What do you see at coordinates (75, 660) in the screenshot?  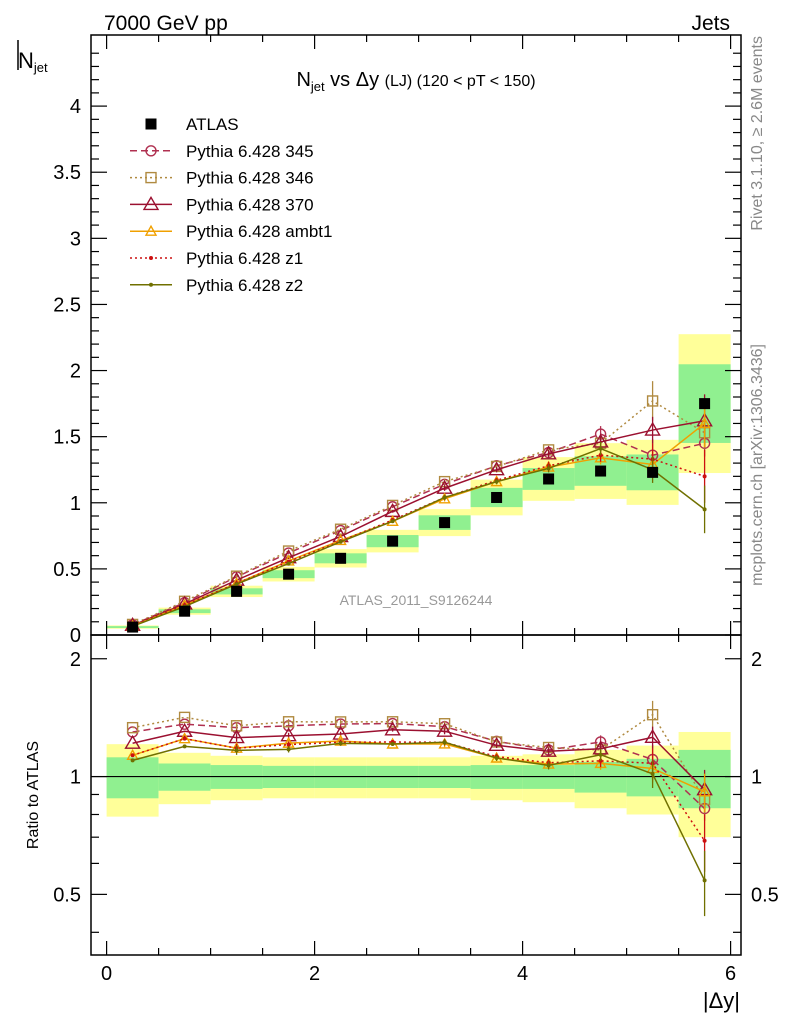 I see `ratio-tick-label-left: 2` at bounding box center [75, 660].